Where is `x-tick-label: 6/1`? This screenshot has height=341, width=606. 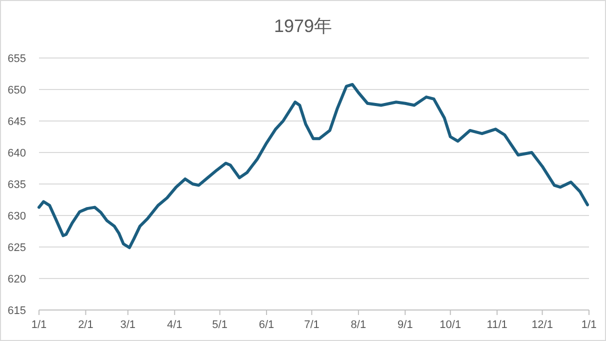 x-tick-label: 6/1 is located at coordinates (266, 325).